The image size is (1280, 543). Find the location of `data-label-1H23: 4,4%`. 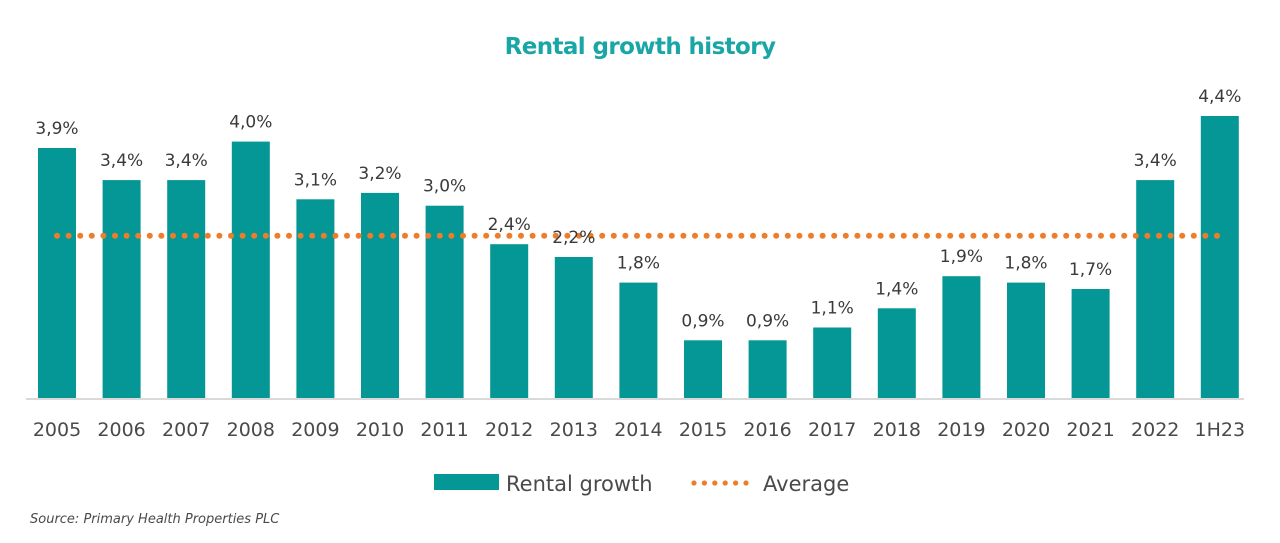

data-label-1H23: 4,4% is located at coordinates (1219, 97).